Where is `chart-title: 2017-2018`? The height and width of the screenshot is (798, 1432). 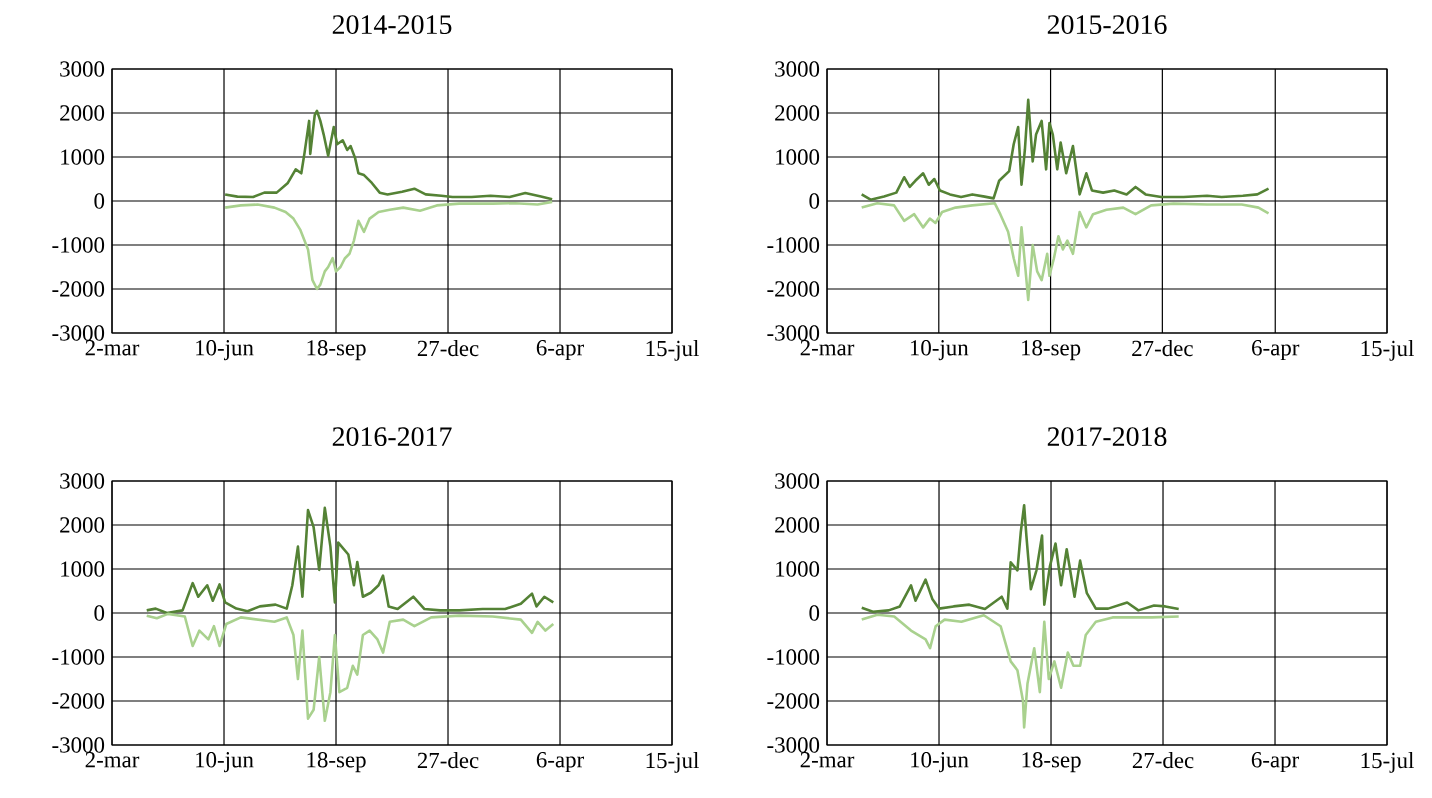
chart-title: 2017-2018 is located at coordinates (1107, 437).